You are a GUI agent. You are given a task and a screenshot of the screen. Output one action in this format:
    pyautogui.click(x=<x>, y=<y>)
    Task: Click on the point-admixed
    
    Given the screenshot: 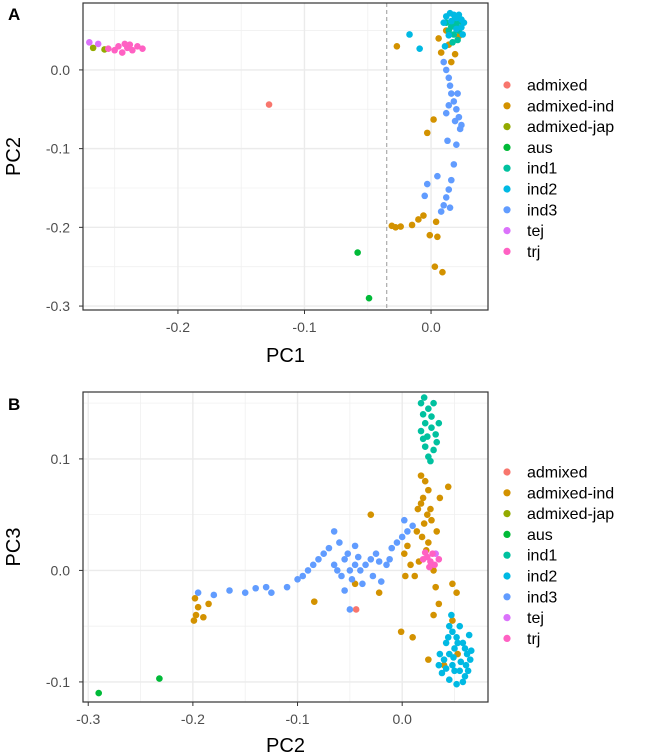 What is the action you would take?
    pyautogui.click(x=269, y=104)
    